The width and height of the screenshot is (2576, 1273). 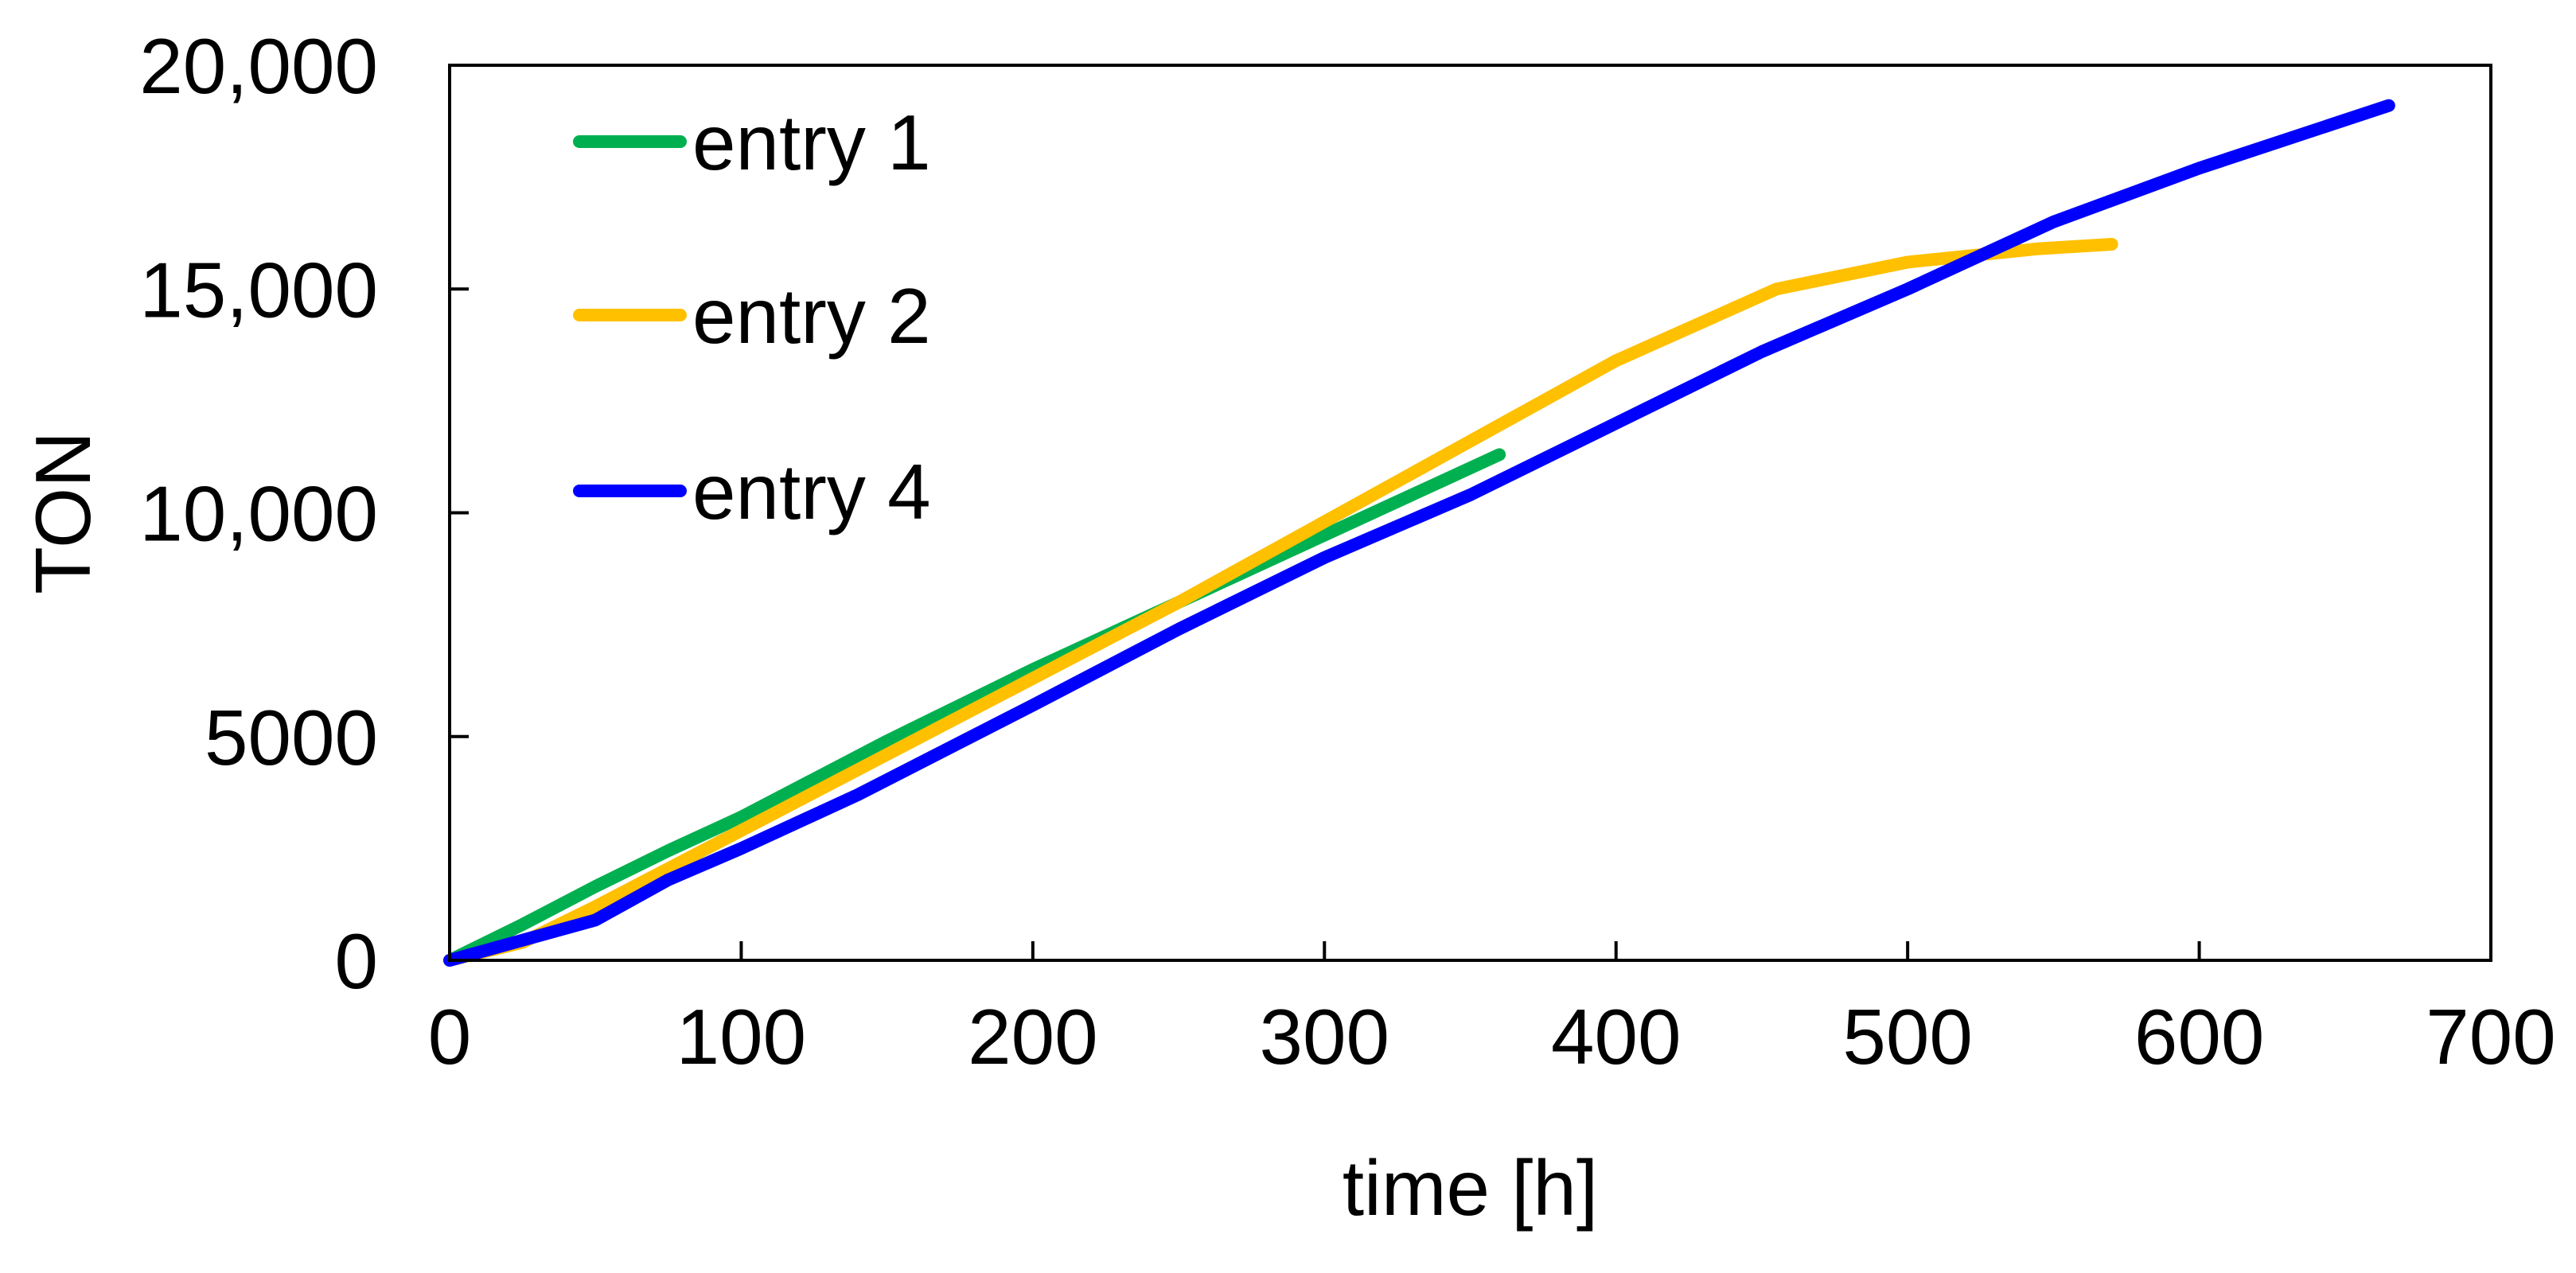 What do you see at coordinates (811, 491) in the screenshot?
I see `legend-label-entry-4: entry 4` at bounding box center [811, 491].